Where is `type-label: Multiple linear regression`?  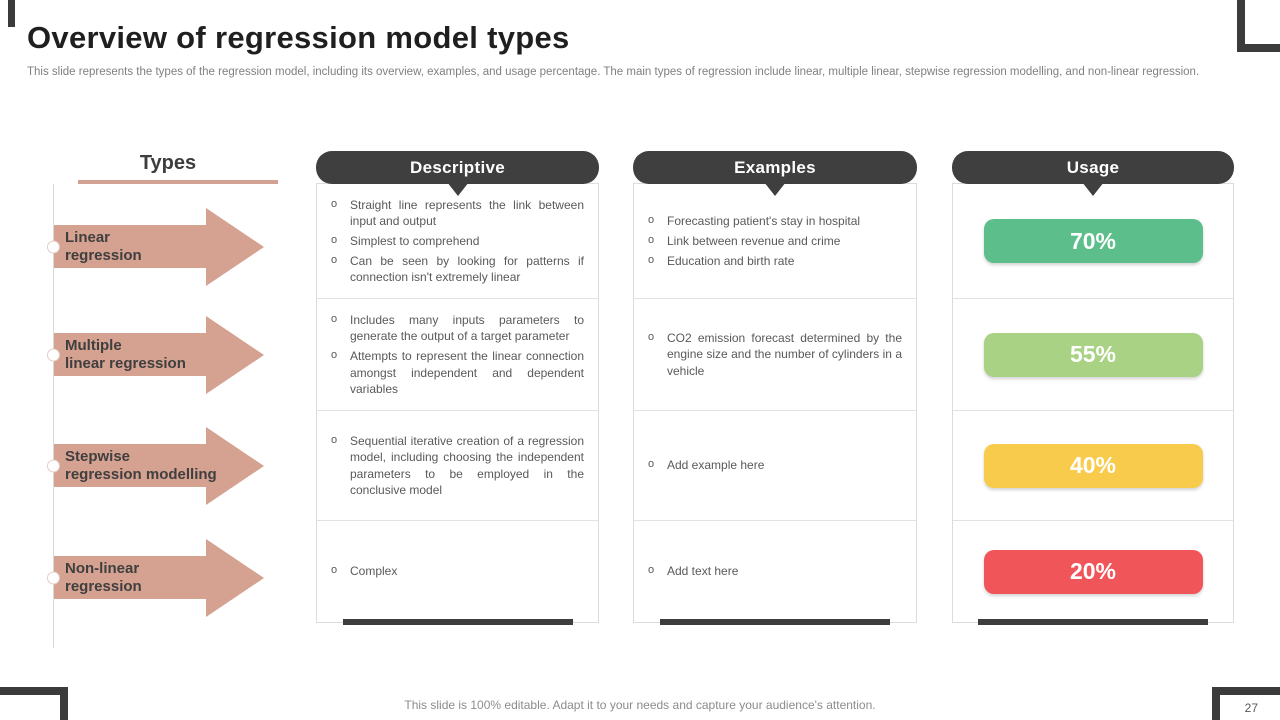
type-label: Multiple linear regression is located at coordinates (120, 354).